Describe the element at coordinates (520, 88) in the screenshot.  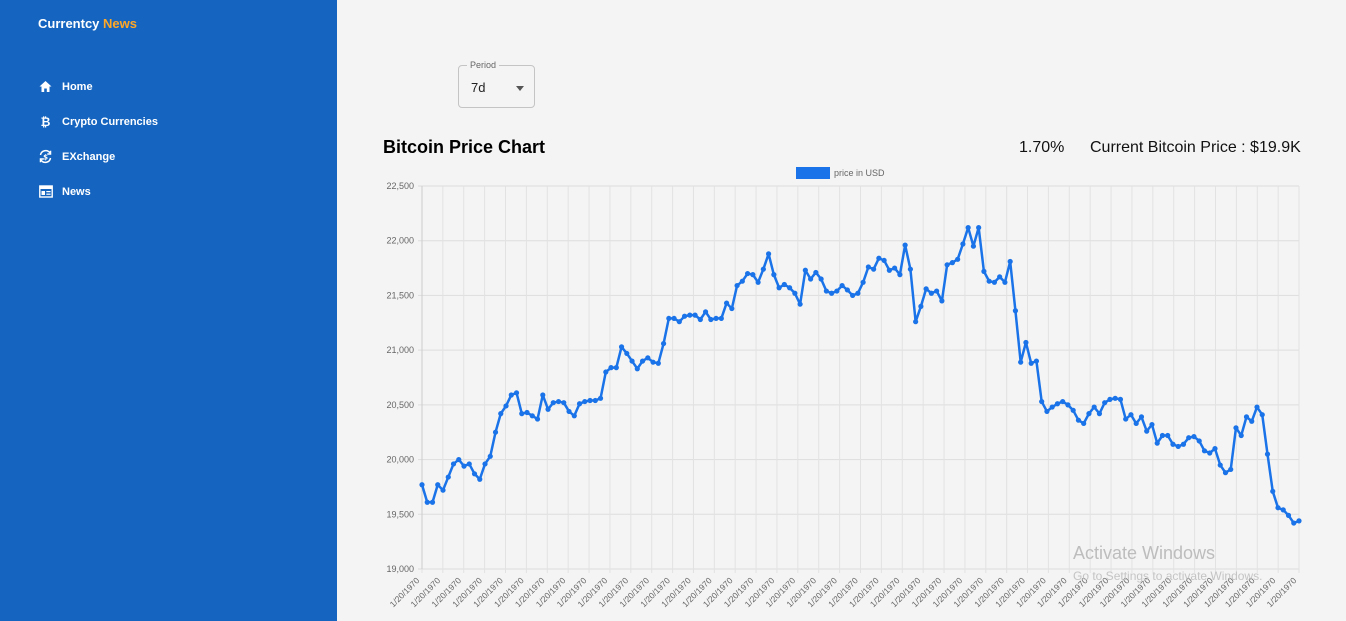
I see `chevron-down-icon` at that location.